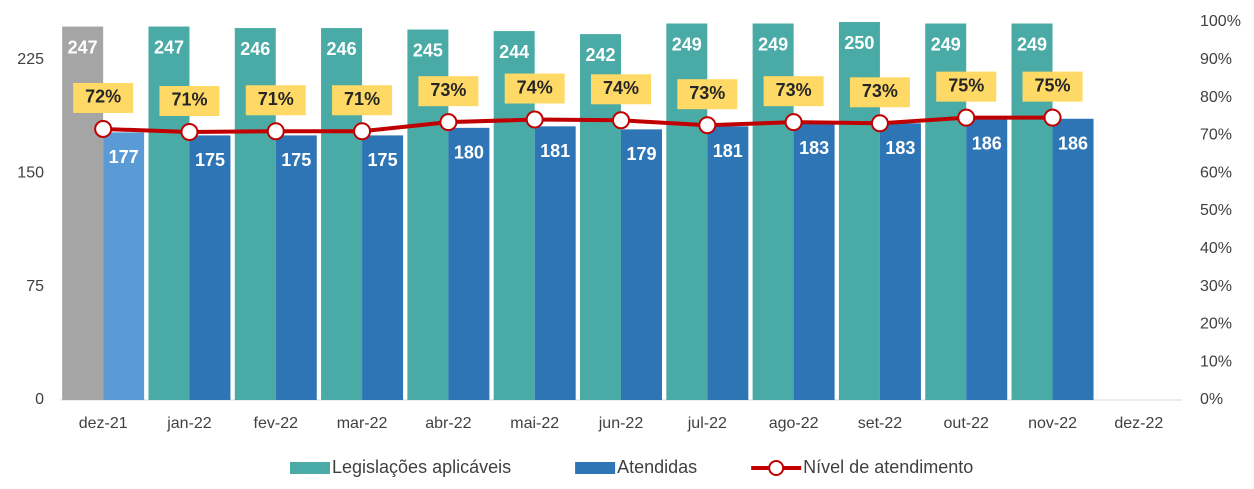 The image size is (1254, 489). I want to click on bar-value-label: 180, so click(469, 153).